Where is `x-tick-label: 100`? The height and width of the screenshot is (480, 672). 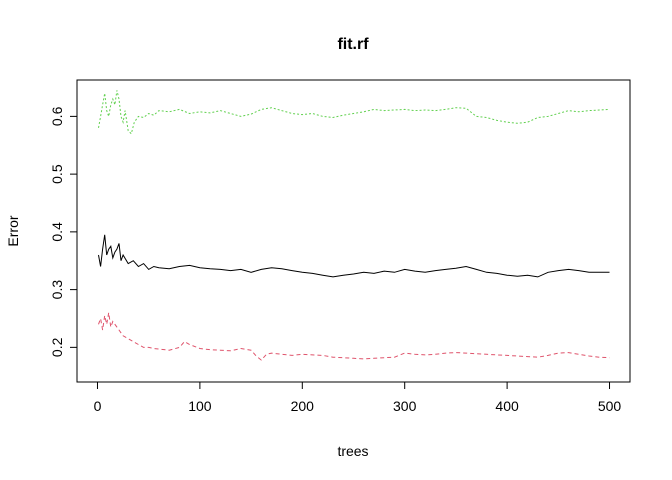 x-tick-label: 100 is located at coordinates (200, 406).